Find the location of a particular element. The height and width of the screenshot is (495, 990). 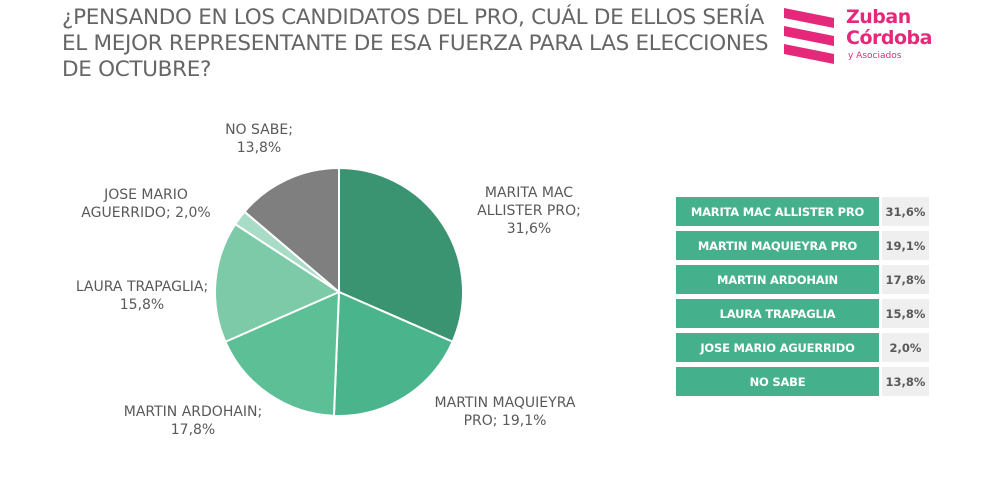

logo-line-1: Zuban is located at coordinates (878, 17).